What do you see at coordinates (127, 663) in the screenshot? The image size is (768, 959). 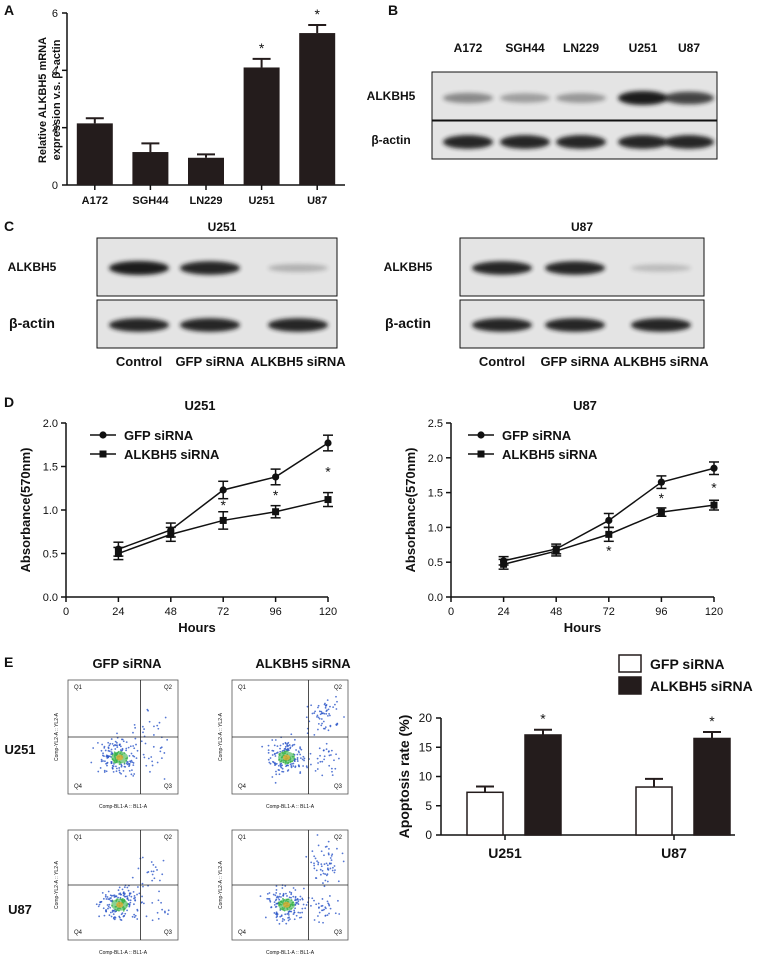 I see `flow-col-title: GFP siRNA` at bounding box center [127, 663].